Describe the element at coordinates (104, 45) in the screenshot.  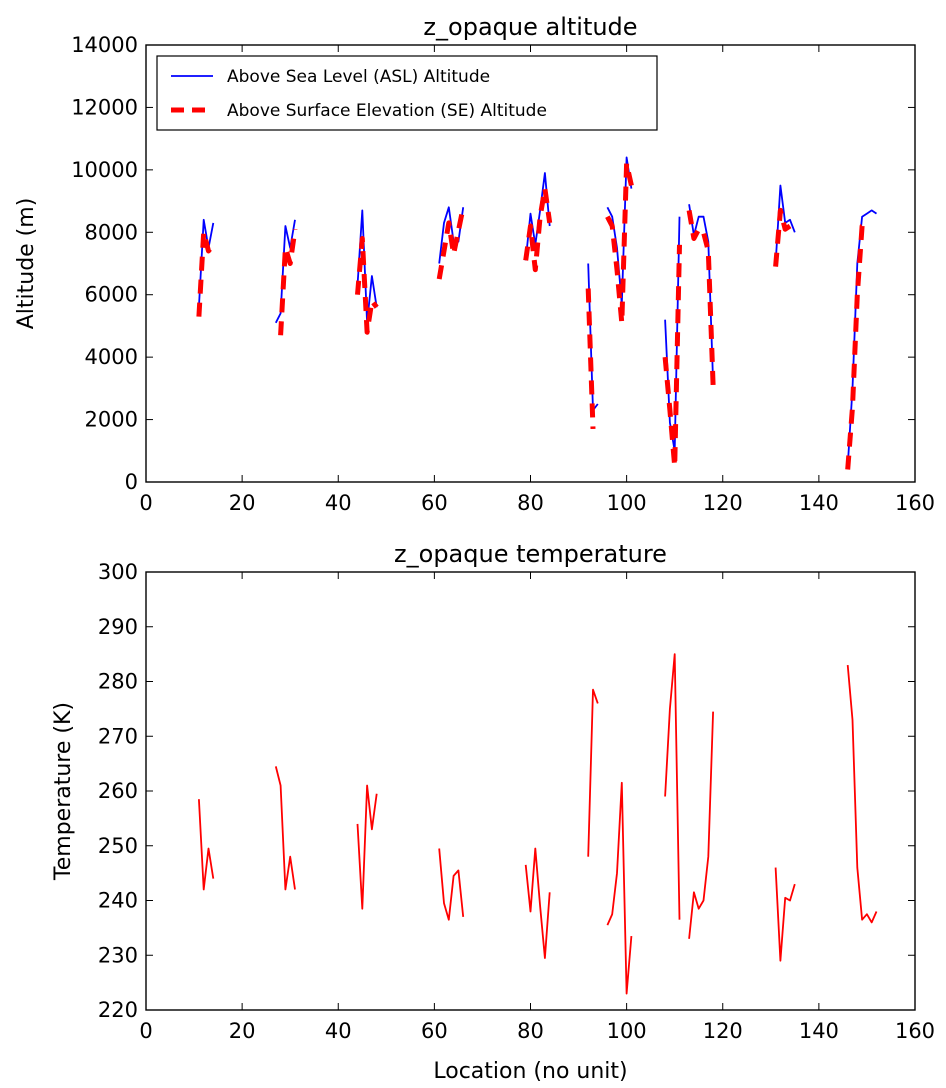
I see `y-tick-label: 14000` at that location.